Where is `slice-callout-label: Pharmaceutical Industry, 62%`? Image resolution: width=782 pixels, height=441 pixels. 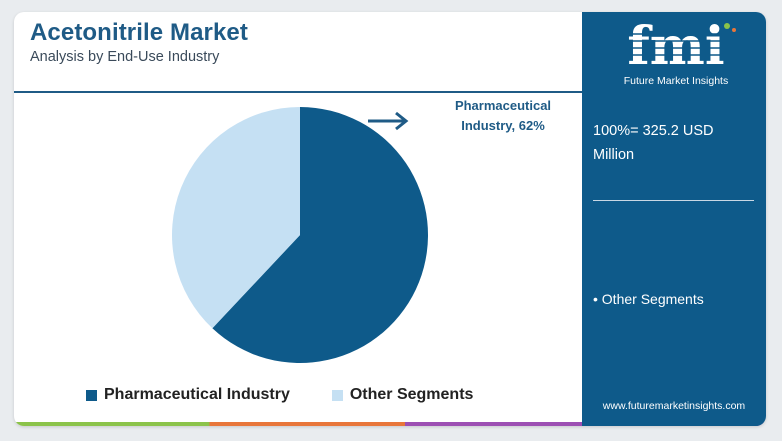
slice-callout-label: Pharmaceutical Industry, 62% is located at coordinates (503, 115).